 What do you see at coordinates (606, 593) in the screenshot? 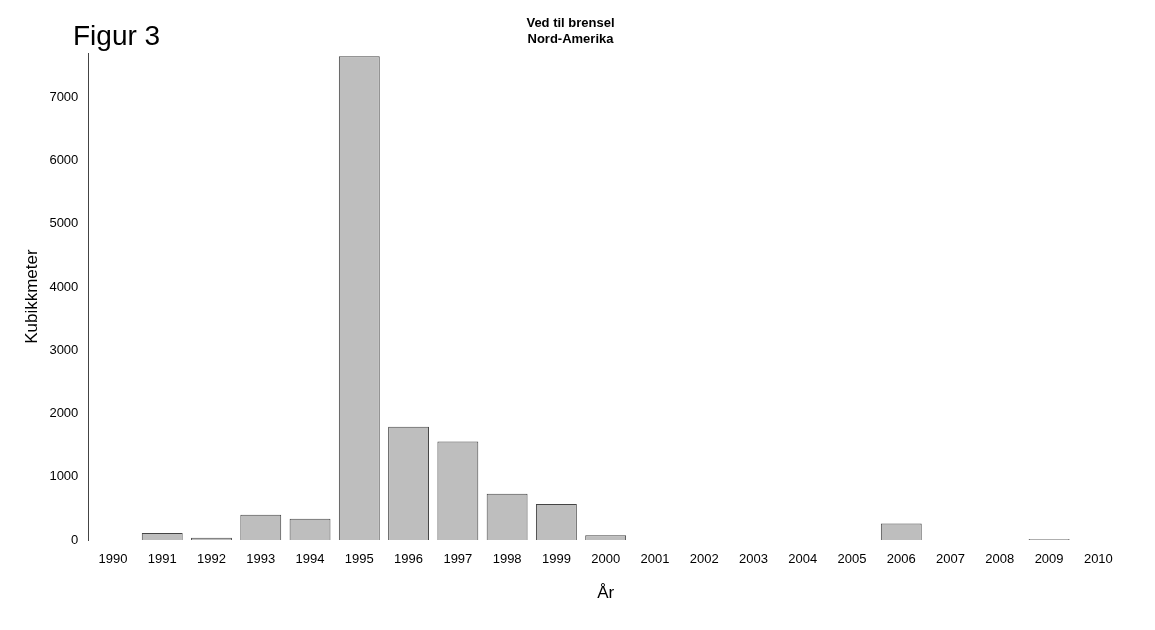
I see `x-axis-title: År` at bounding box center [606, 593].